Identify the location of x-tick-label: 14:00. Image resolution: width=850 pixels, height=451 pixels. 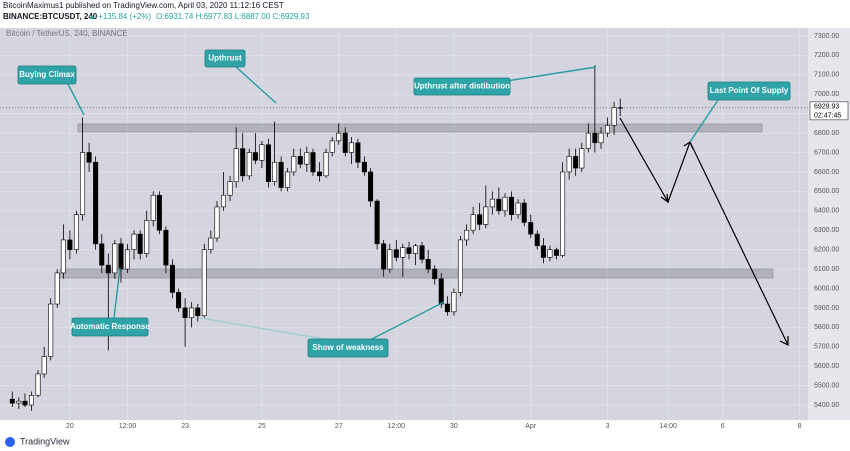
(668, 426).